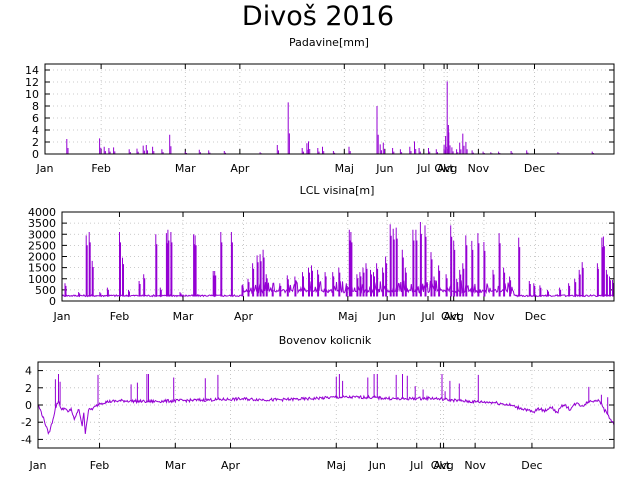 The width and height of the screenshot is (640, 480). Describe the element at coordinates (32, 70) in the screenshot. I see `precipitation-ytick-label: 14` at that location.